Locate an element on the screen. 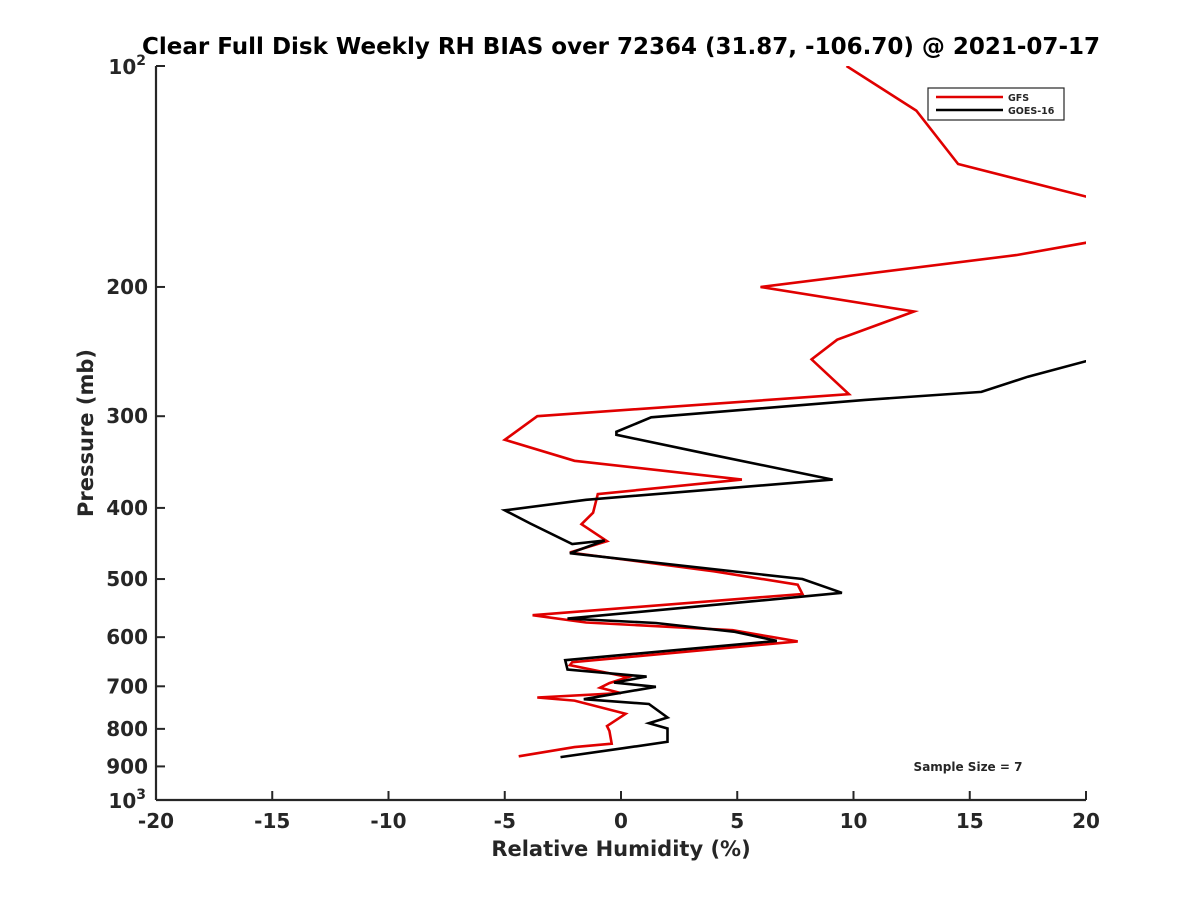 The width and height of the screenshot is (1200, 900). y-tick-label: 800 is located at coordinates (127, 729).